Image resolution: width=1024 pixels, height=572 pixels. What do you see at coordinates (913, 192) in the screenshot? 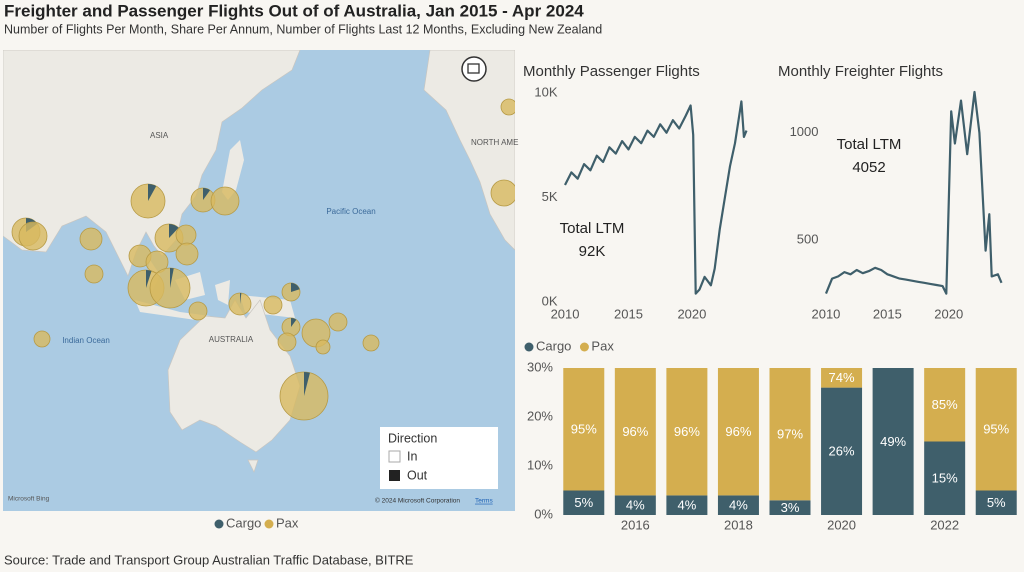
I see `line` at bounding box center [913, 192].